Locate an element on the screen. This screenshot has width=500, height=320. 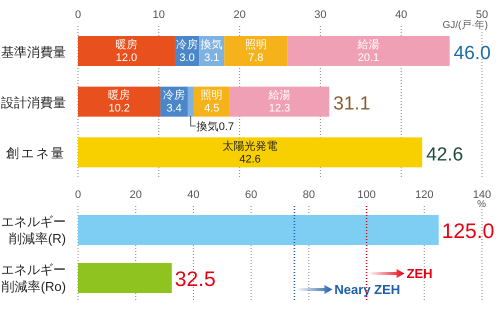
x-tick-label: 10 is located at coordinates (158, 15).